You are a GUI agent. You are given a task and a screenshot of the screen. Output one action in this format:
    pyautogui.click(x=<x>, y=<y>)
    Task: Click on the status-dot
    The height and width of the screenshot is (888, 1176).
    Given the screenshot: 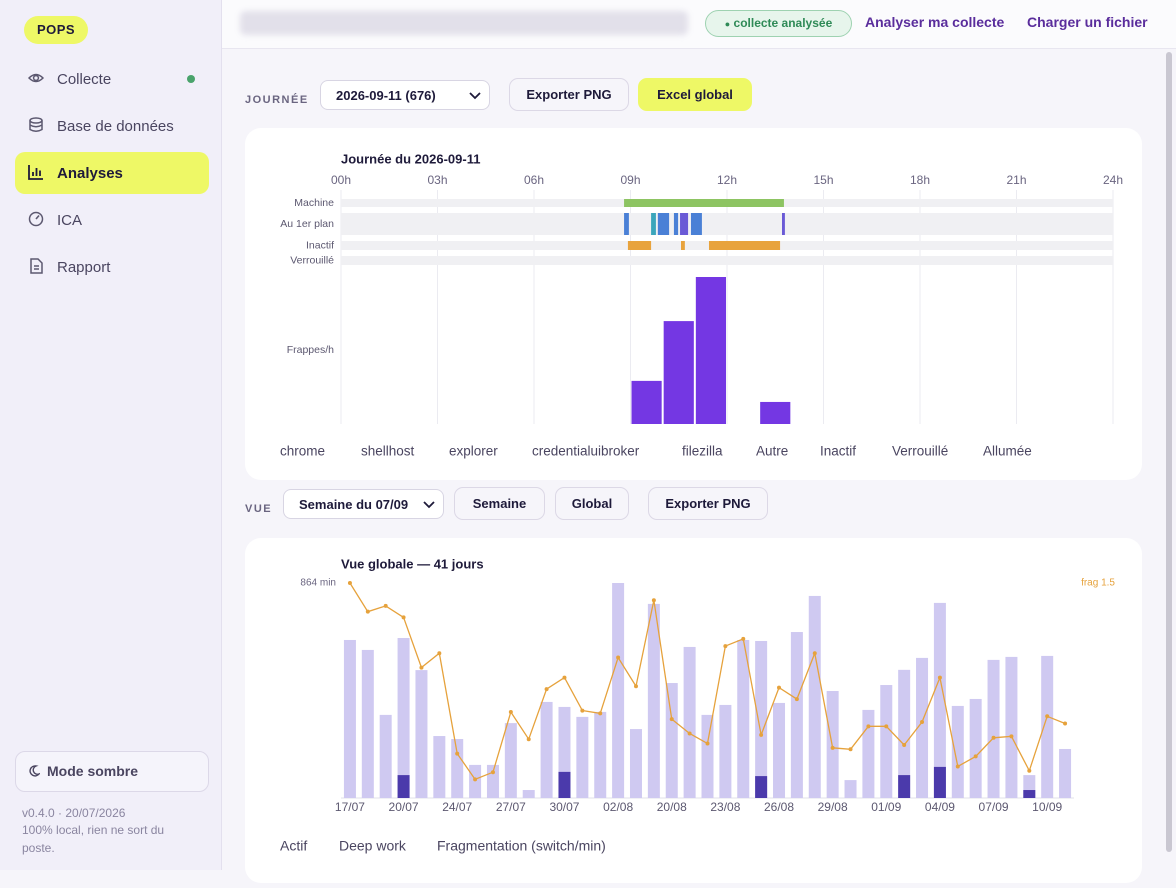 What is the action you would take?
    pyautogui.click(x=191, y=79)
    